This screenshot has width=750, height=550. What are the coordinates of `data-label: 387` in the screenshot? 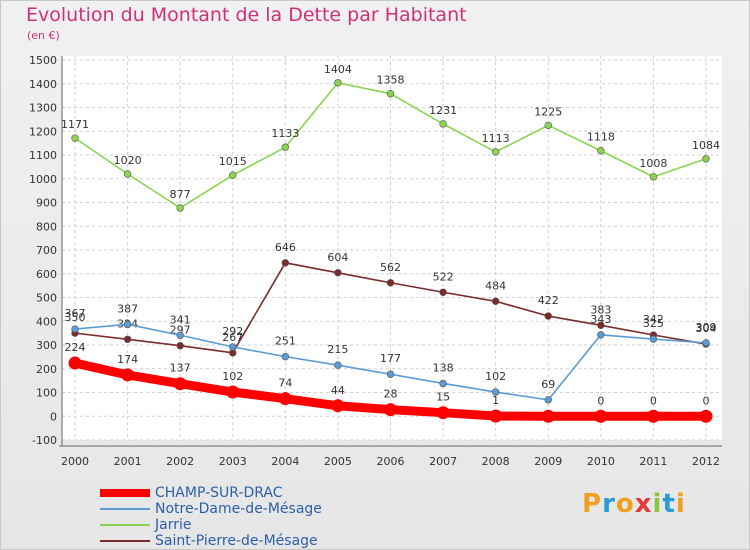 It's located at (127, 308).